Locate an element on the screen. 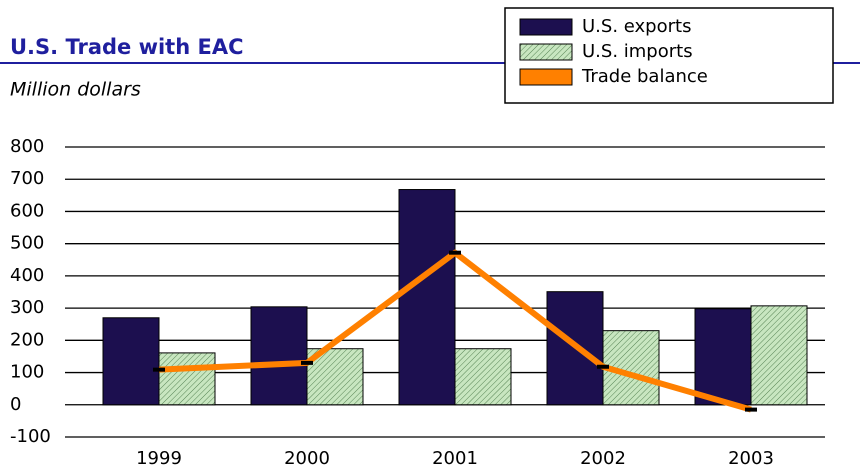 This screenshot has width=860, height=470. y-tick-label: 0 is located at coordinates (15, 404).